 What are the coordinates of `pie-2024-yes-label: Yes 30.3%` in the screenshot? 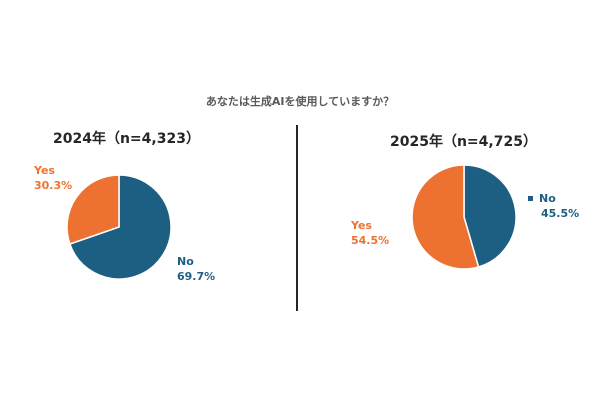 It's located at (53, 178).